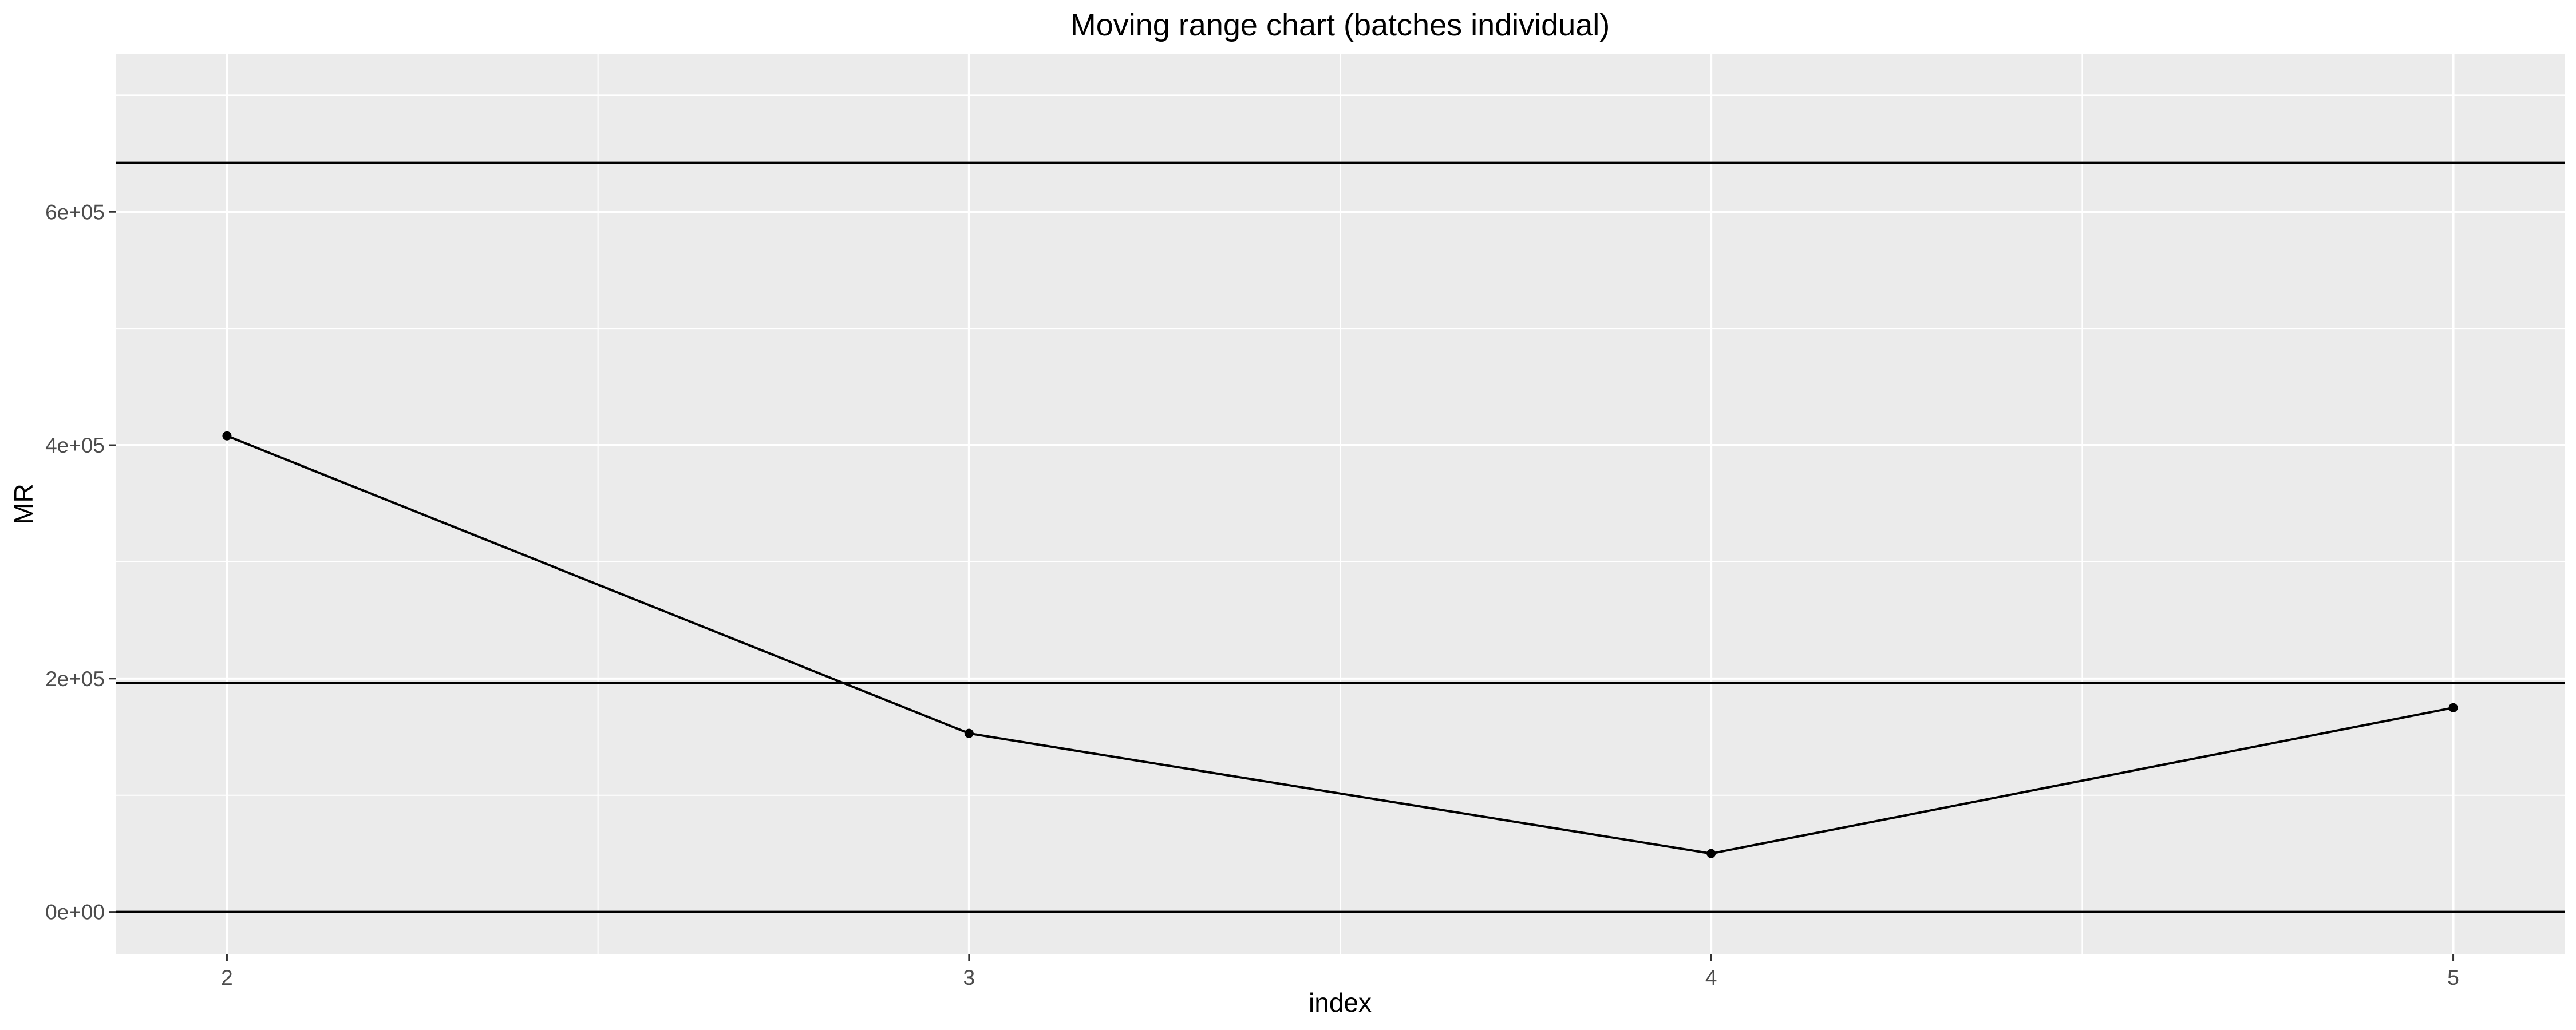 Image resolution: width=2576 pixels, height=1030 pixels. I want to click on chart-title: Moving range chart (batches individual), so click(1340, 25).